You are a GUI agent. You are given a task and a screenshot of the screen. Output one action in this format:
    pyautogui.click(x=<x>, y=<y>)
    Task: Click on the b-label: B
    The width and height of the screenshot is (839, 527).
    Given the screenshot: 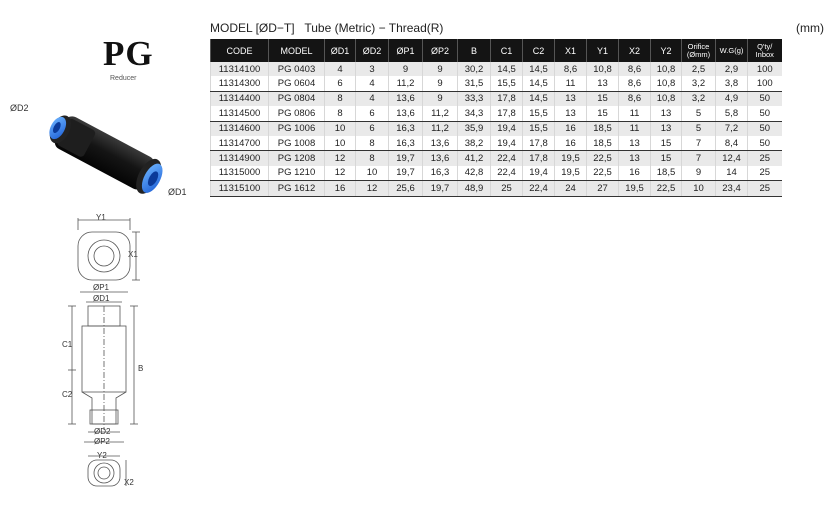 What is the action you would take?
    pyautogui.click(x=141, y=368)
    